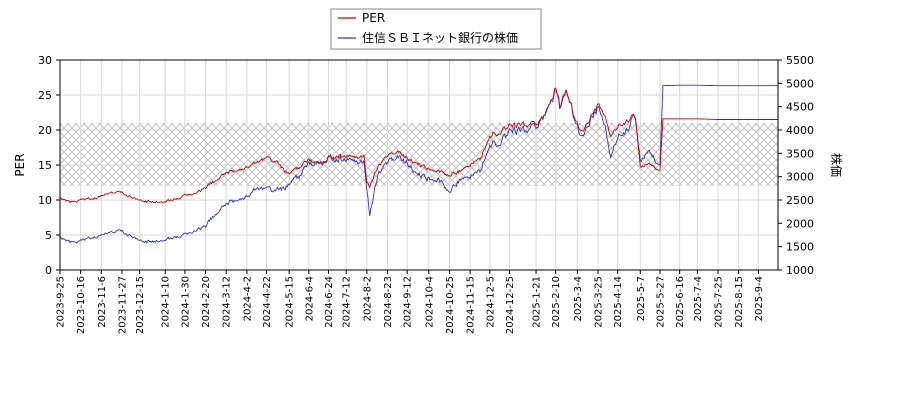 The image size is (900, 400). Describe the element at coordinates (45, 130) in the screenshot. I see `left-tick-label: 20` at that location.